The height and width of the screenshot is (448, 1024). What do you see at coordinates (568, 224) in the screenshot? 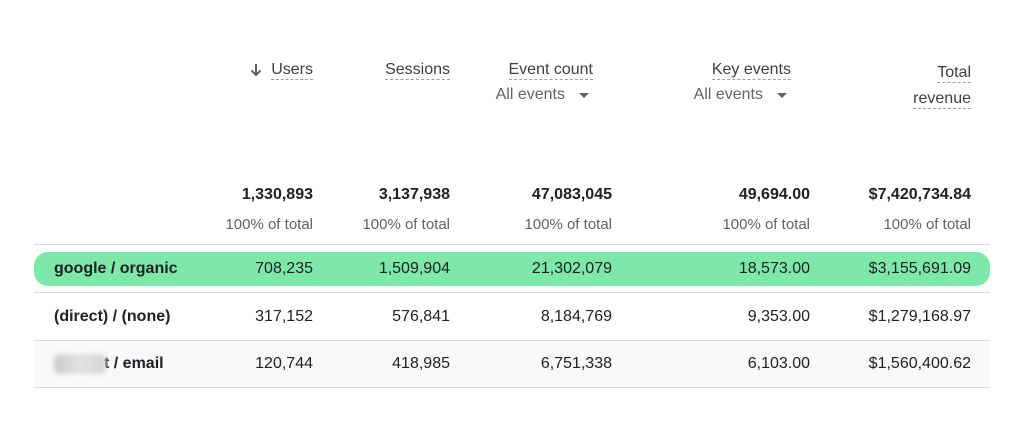
I see `total-event-count-pct: 100% of total` at bounding box center [568, 224].